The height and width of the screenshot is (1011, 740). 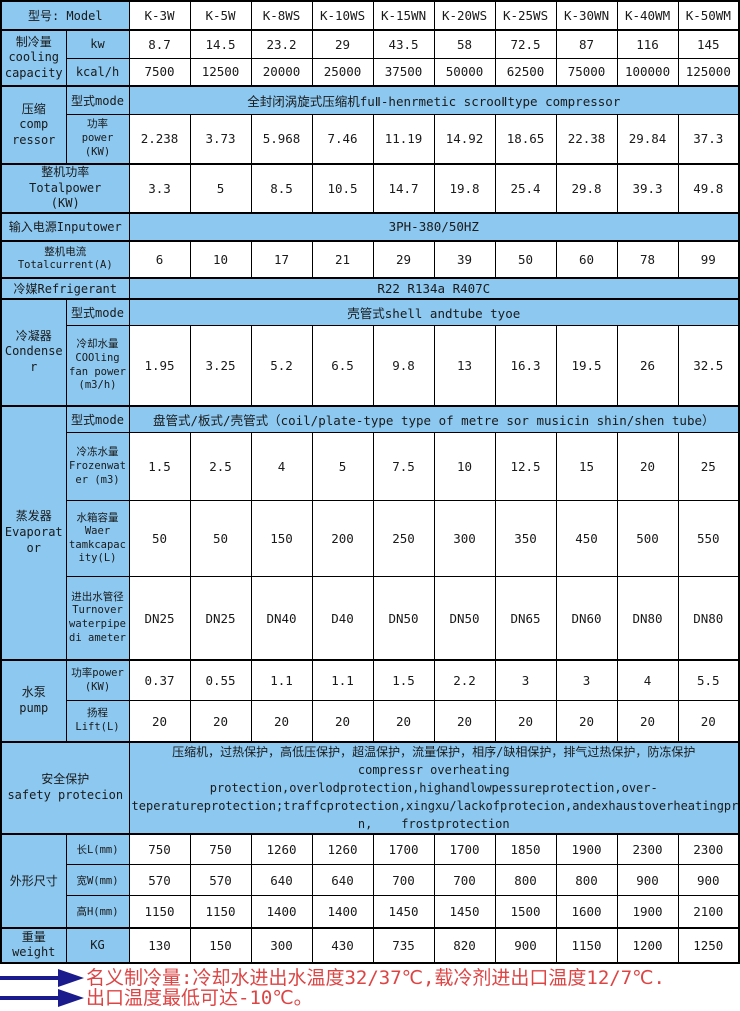 What do you see at coordinates (97, 467) in the screenshot?
I see `frozen-water-label: 冷冻水量 Frozenwat er (m3)` at bounding box center [97, 467].